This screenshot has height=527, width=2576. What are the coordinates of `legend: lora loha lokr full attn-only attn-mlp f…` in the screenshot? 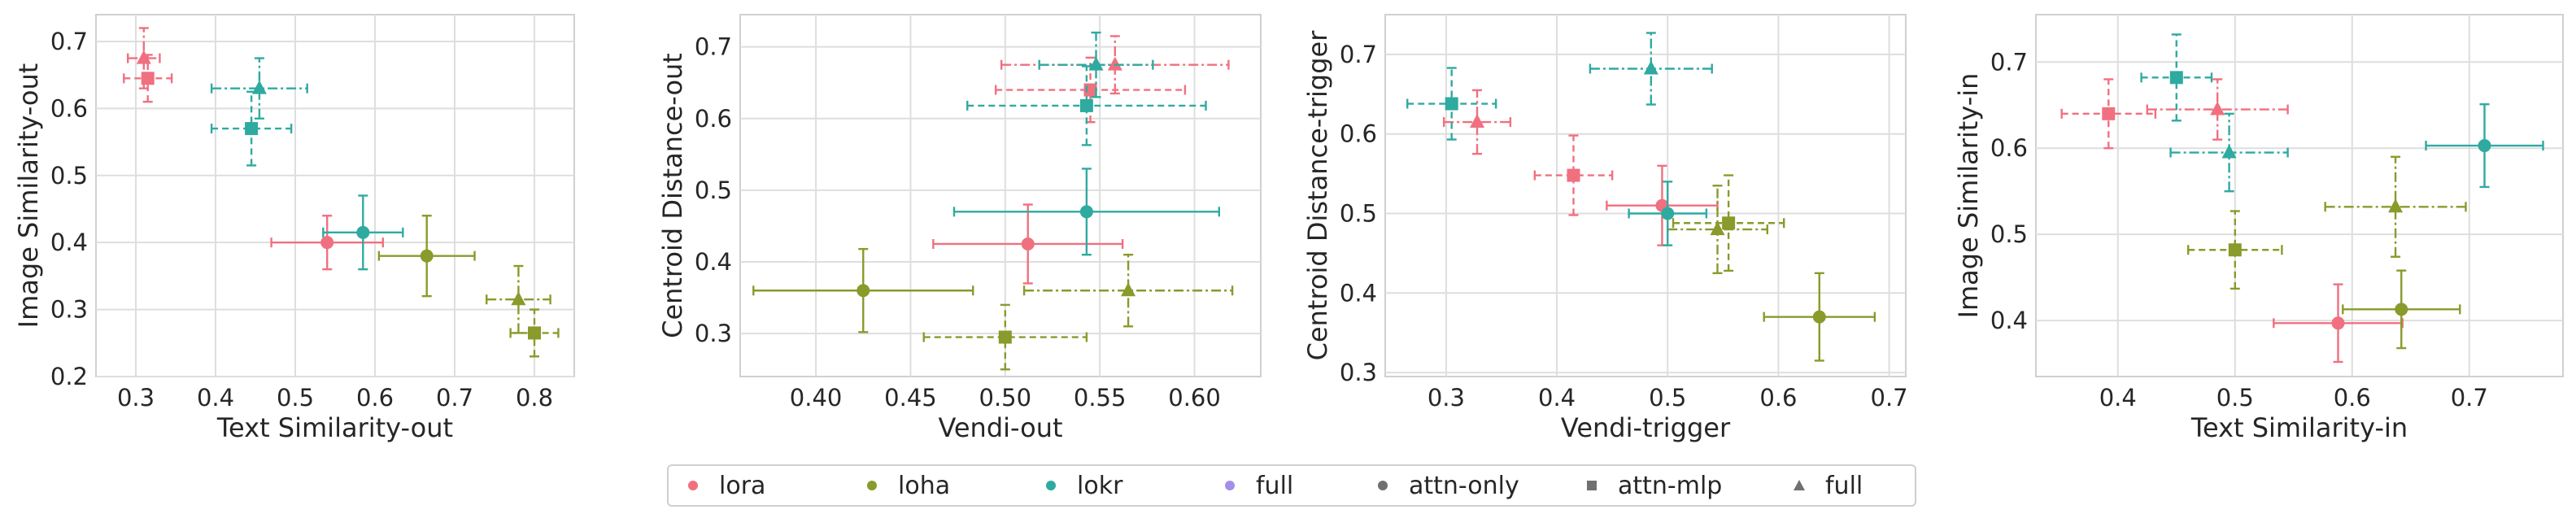 It's located at (1291, 485).